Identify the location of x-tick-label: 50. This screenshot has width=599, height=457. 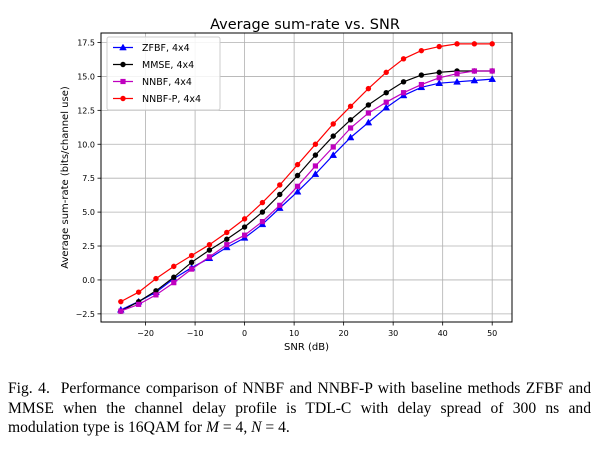
(492, 333).